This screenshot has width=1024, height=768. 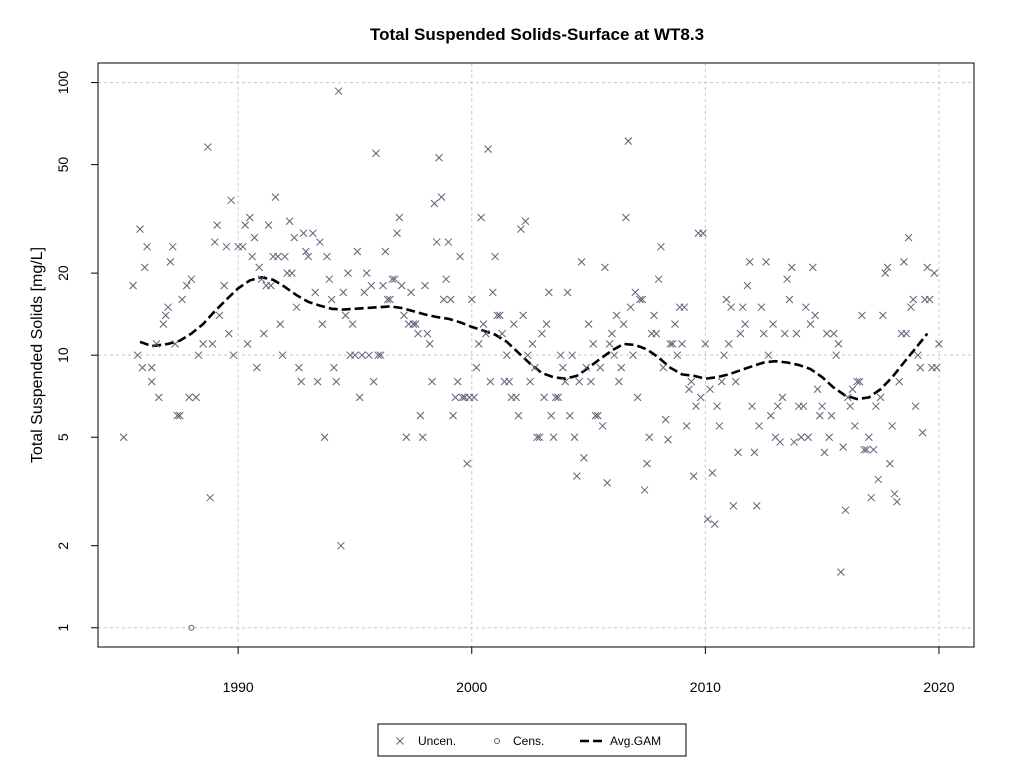 What do you see at coordinates (63, 437) in the screenshot?
I see `y-tick-label-5: 5` at bounding box center [63, 437].